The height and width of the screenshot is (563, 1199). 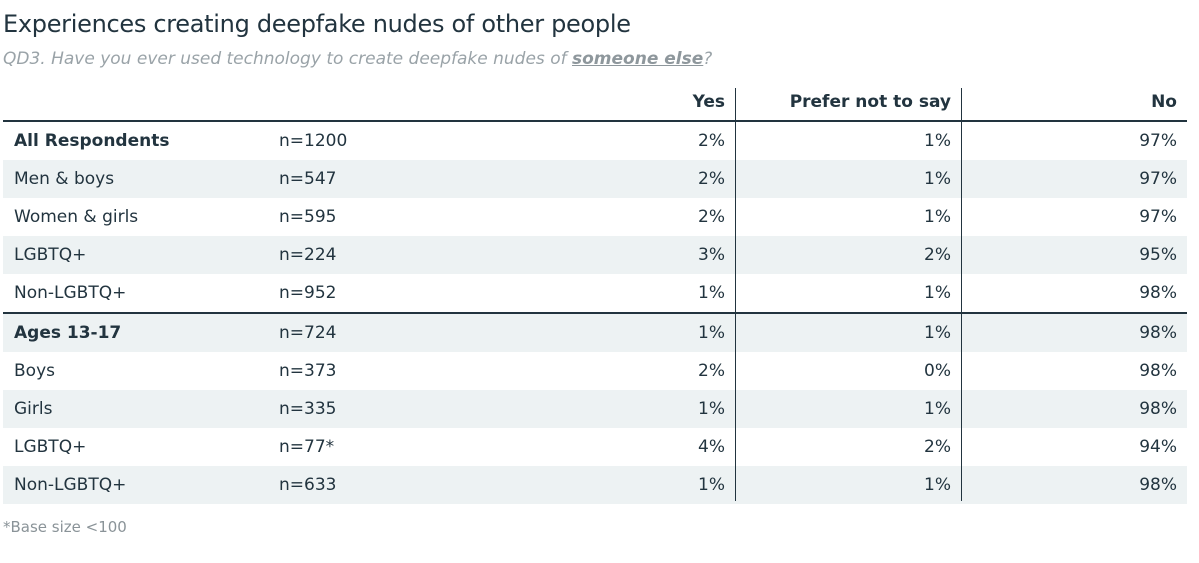 I want to click on table-row: Men & boys n=547 2% 1% 97%, so click(x=595, y=179).